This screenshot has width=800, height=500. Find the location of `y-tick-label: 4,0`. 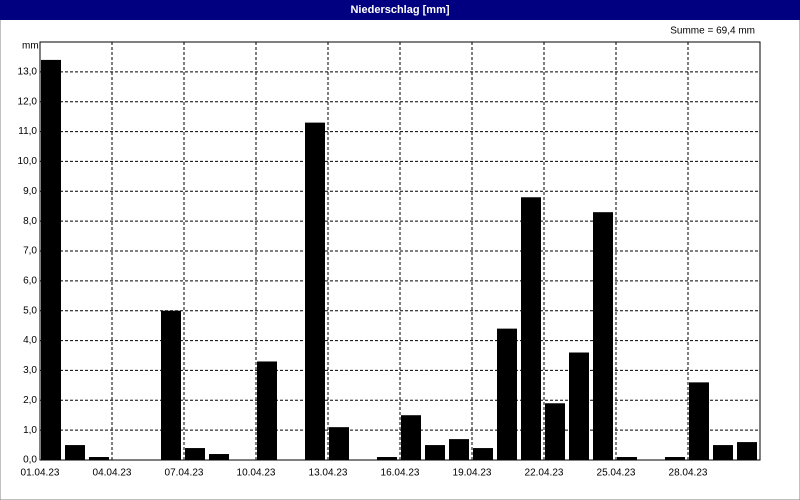

y-tick-label: 4,0 is located at coordinates (30, 340).